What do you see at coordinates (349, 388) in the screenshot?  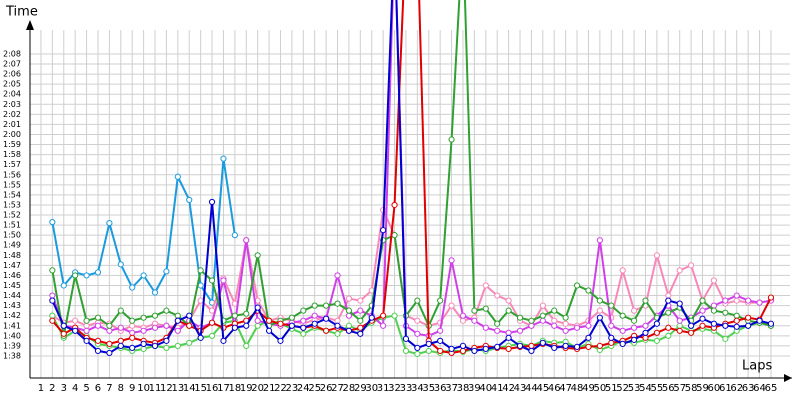 I see `x-tick-label: 28` at bounding box center [349, 388].